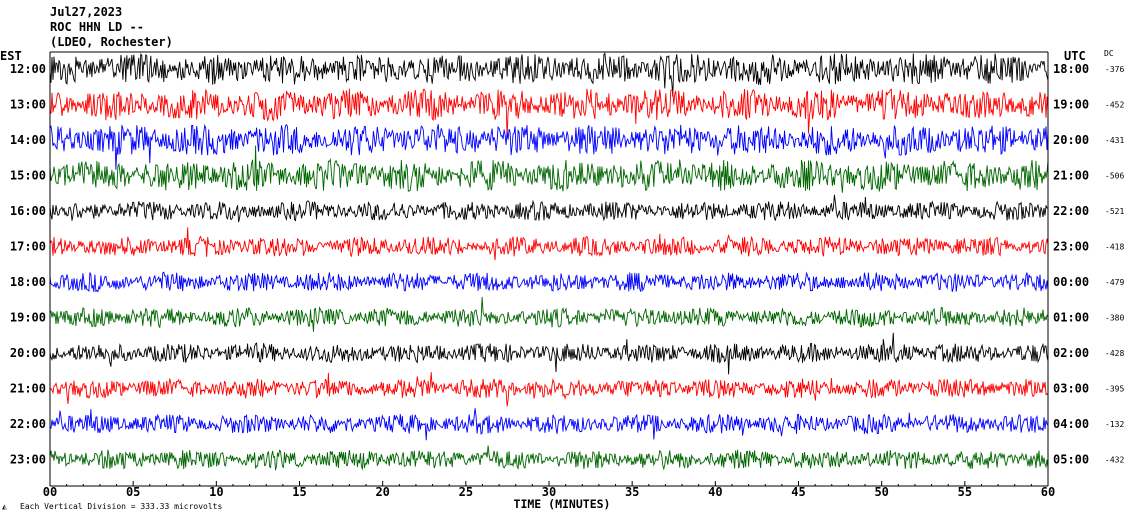 This screenshot has height=519, width=1130. What do you see at coordinates (1114, 318) in the screenshot?
I see `dc-offset-label: -380` at bounding box center [1114, 318].